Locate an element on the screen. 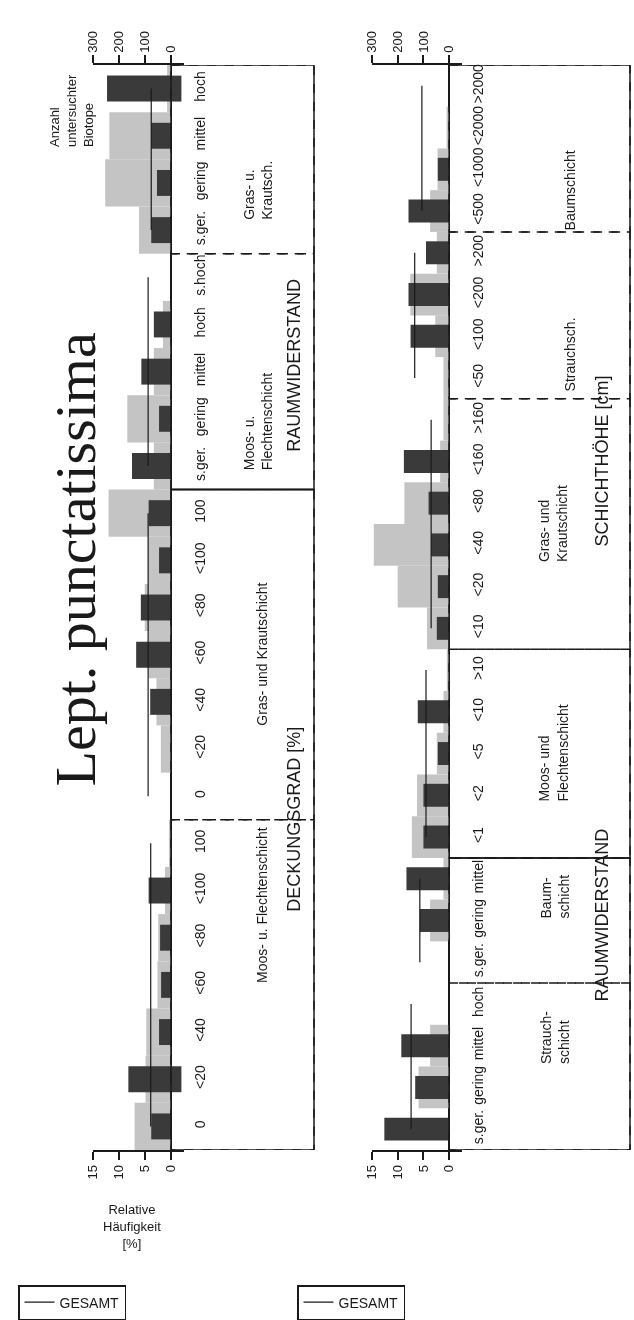 The width and height of the screenshot is (634, 1320). y-tick-label: >10 is located at coordinates (478, 667).